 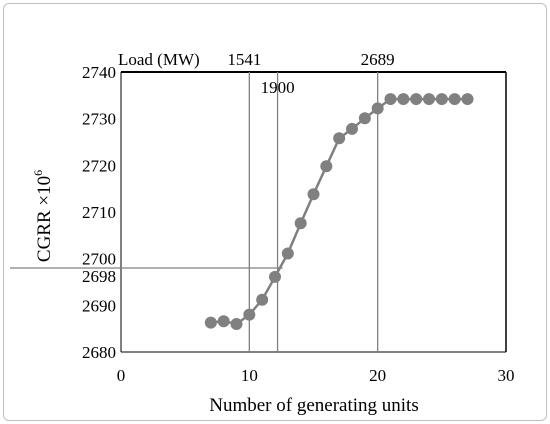 I want to click on y-tick-label: 2730, so click(x=99, y=119).